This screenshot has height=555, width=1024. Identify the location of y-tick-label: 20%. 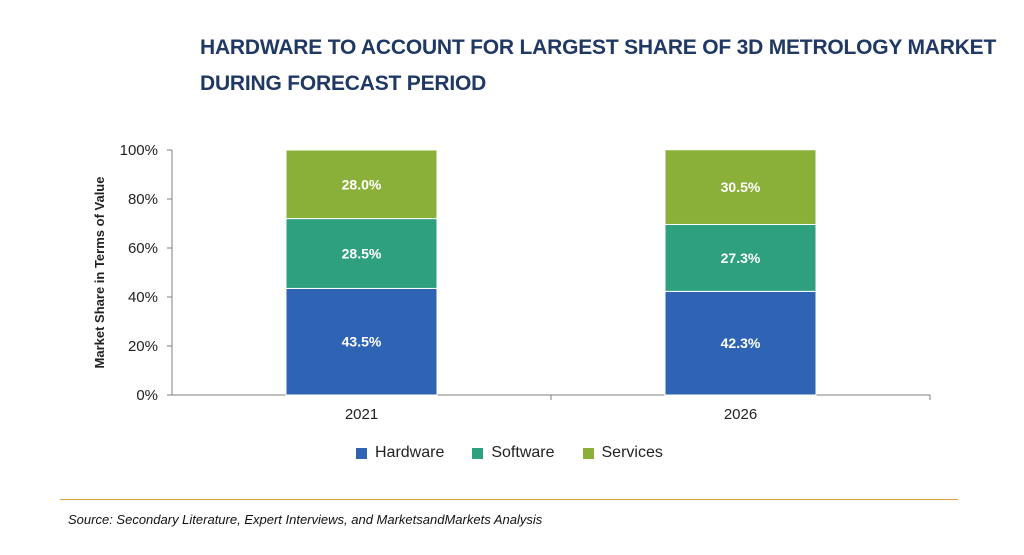
(143, 346).